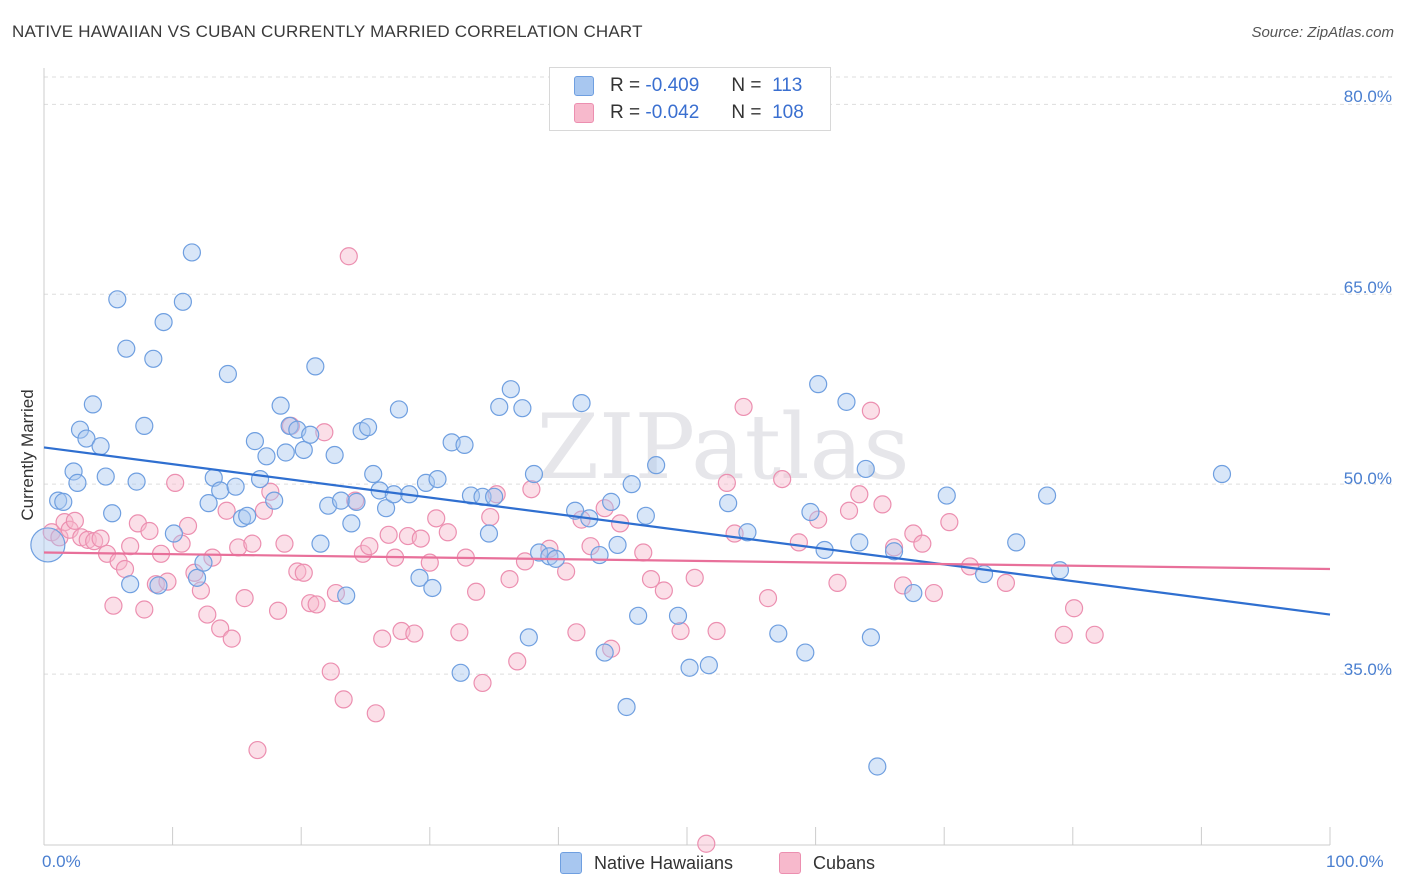 The width and height of the screenshot is (1406, 892). What do you see at coordinates (722, 447) in the screenshot?
I see `watermark: ZIPatlas` at bounding box center [722, 447].